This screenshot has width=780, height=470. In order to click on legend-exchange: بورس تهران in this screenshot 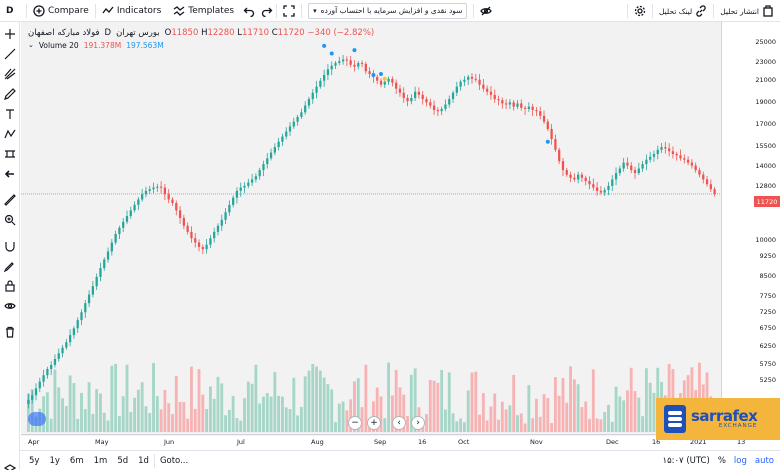, I will do `click(138, 32)`.